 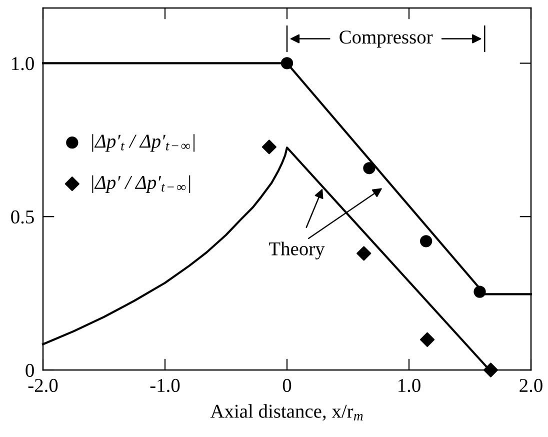 What do you see at coordinates (141, 184) in the screenshot?
I see `legend-label: |Δp′ / Δp′$_{t−∞}$|` at bounding box center [141, 184].